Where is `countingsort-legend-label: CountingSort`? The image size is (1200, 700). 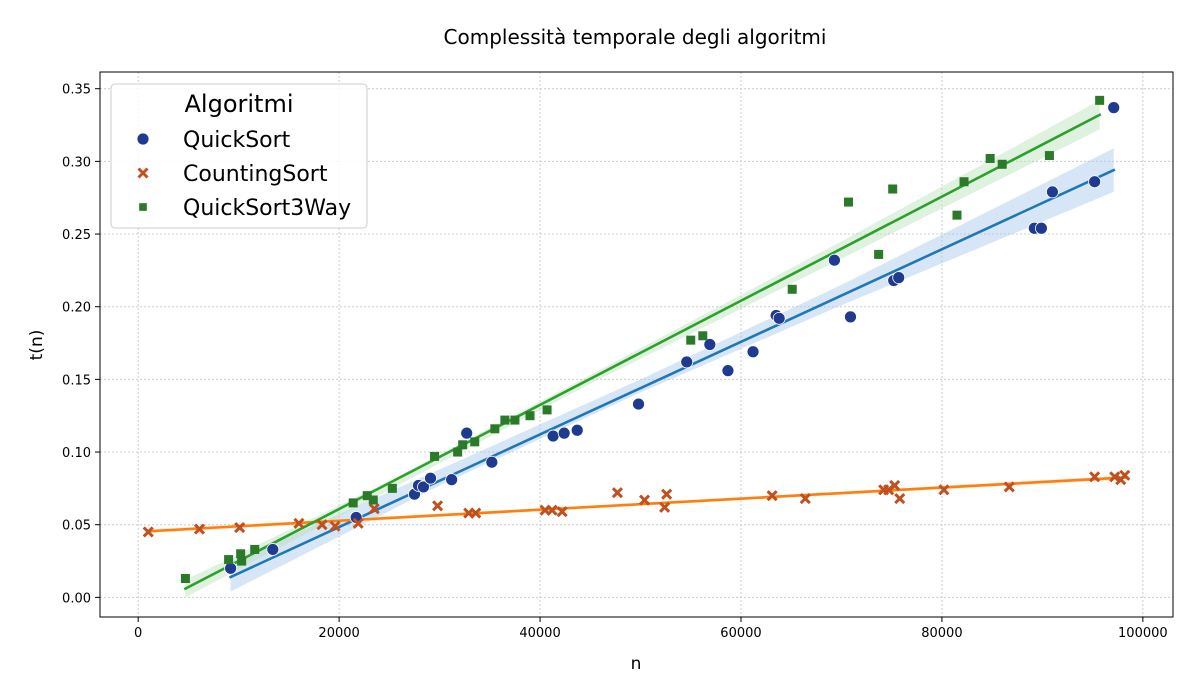 countingsort-legend-label: CountingSort is located at coordinates (255, 174).